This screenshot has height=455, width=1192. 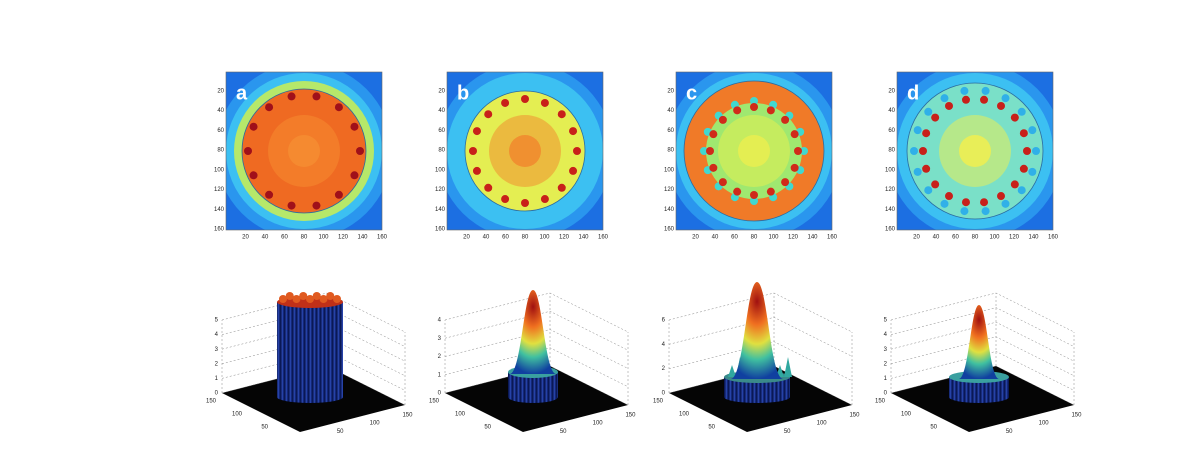 What do you see at coordinates (382, 238) in the screenshot?
I see `x-tick-label: 160` at bounding box center [382, 238].